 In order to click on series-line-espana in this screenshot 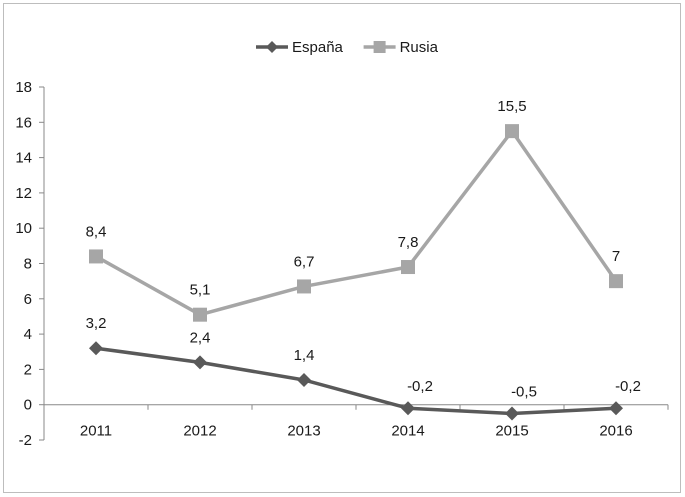, I will do `click(356, 381)`.